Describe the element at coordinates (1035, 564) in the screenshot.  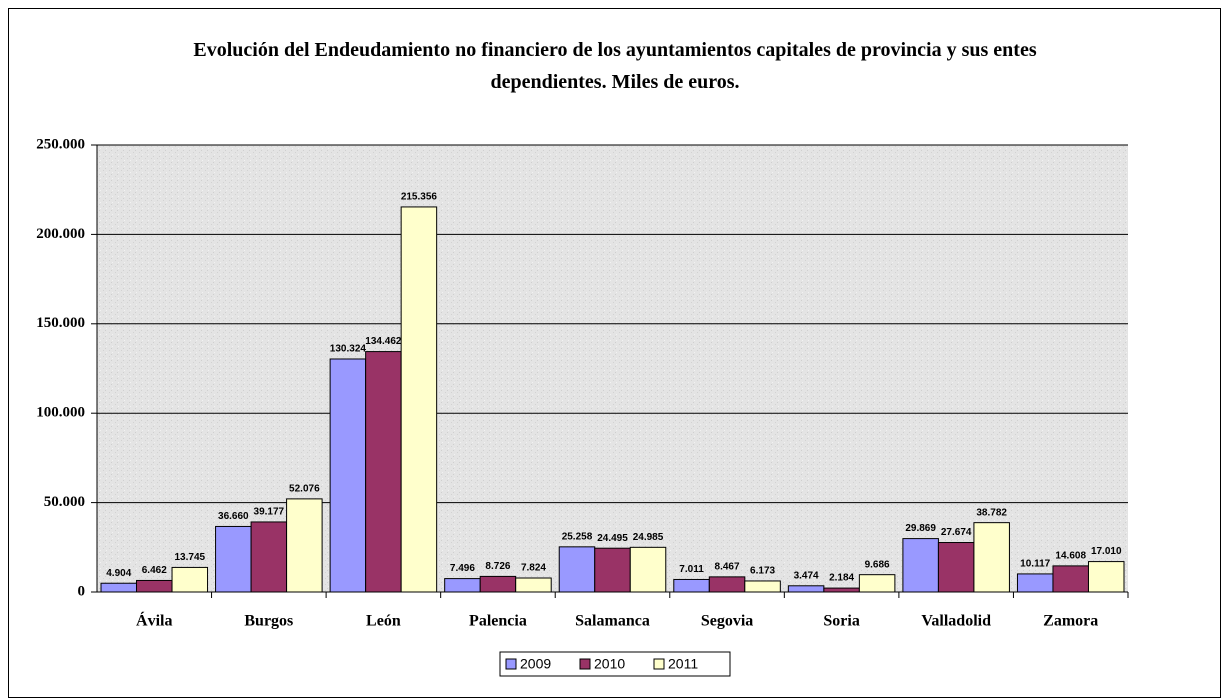
I see `value-label: 10.117` at that location.